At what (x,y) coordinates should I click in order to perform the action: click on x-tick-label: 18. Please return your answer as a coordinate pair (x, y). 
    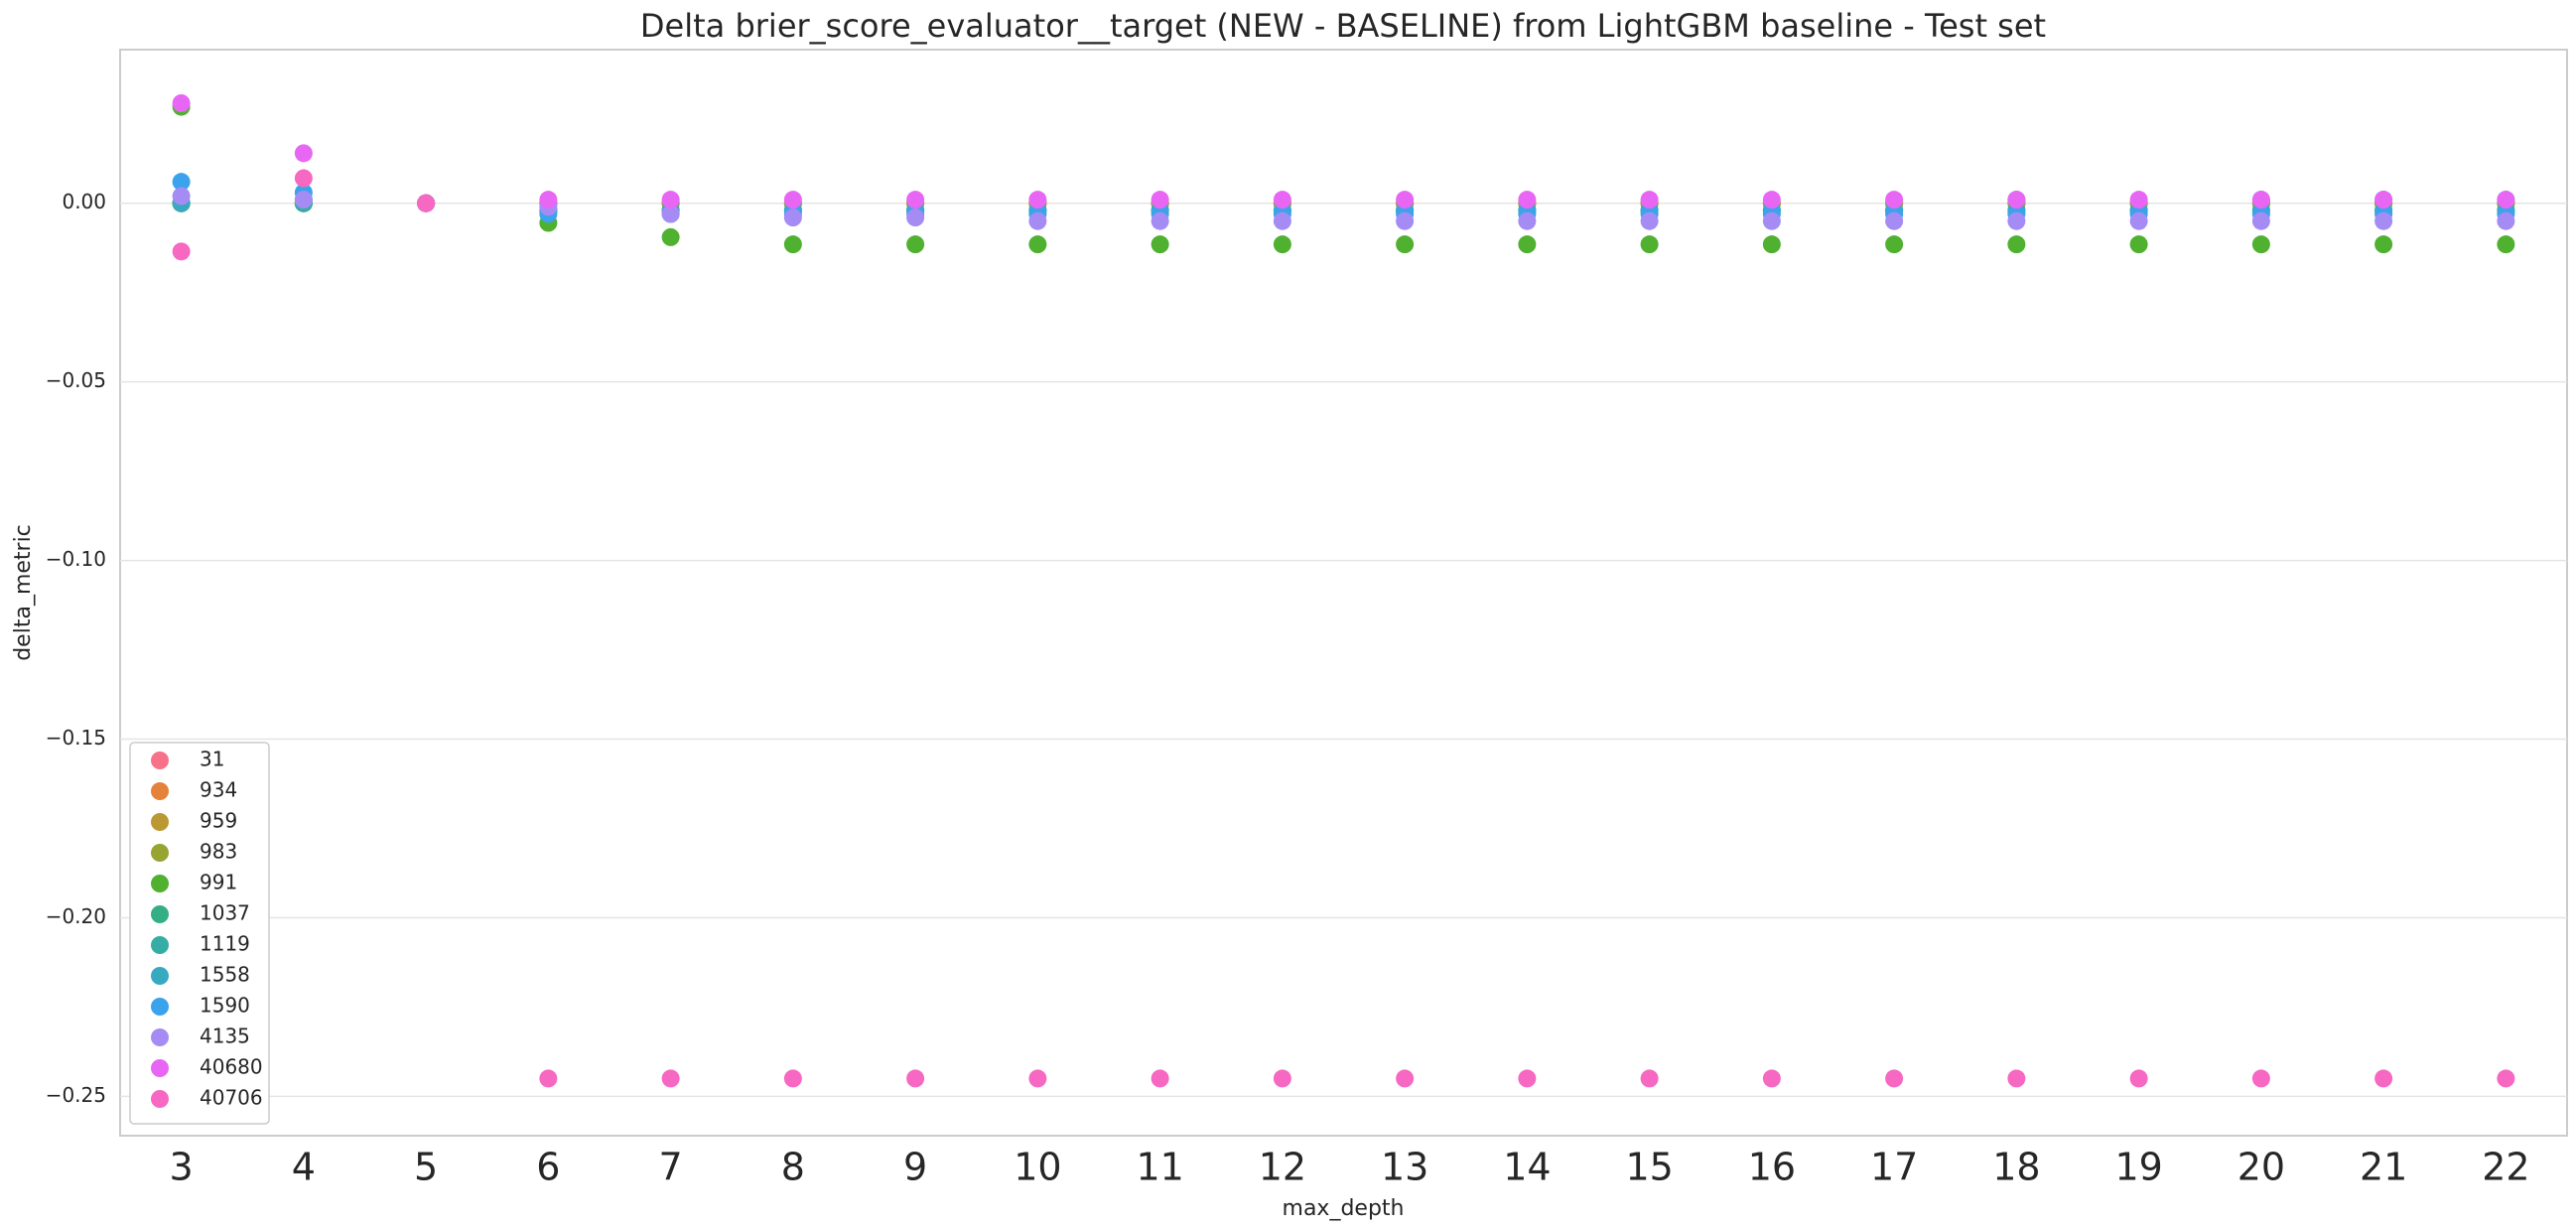
    Looking at the image, I should click on (2016, 1167).